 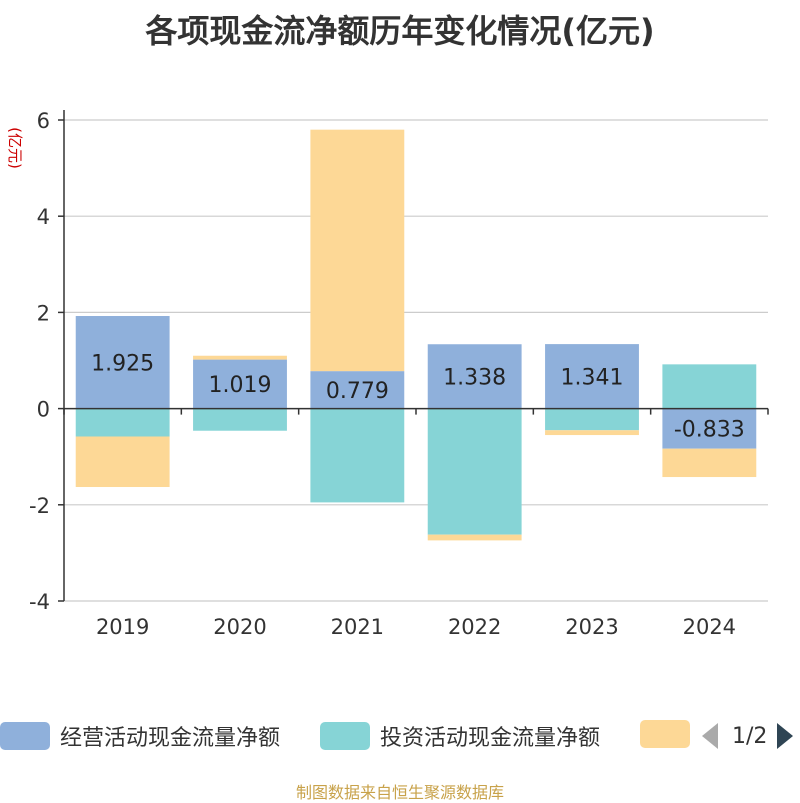 I want to click on legend-item-investing: 投资活动现金流量净额, so click(x=460, y=736).